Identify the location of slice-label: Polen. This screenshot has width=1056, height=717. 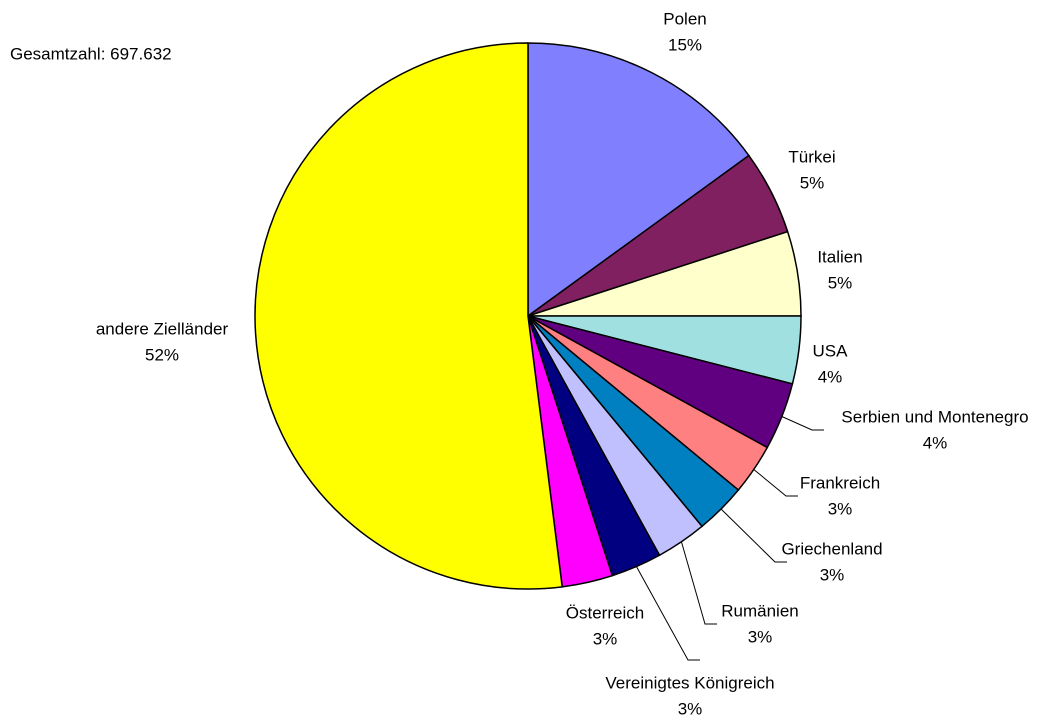
(684, 18).